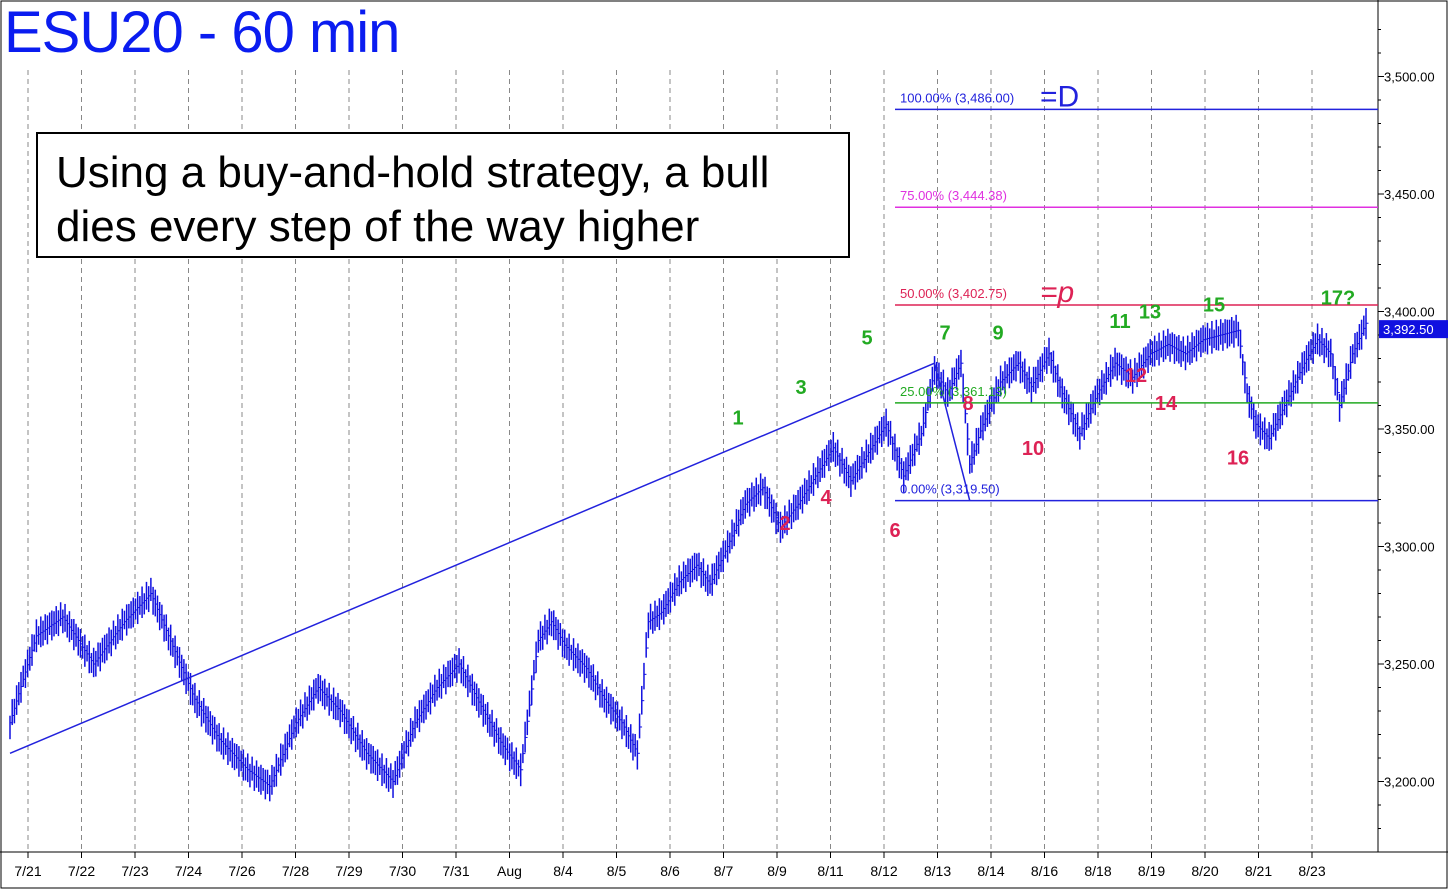 The height and width of the screenshot is (889, 1448). What do you see at coordinates (1033, 449) in the screenshot?
I see `wave-label: 10` at bounding box center [1033, 449].